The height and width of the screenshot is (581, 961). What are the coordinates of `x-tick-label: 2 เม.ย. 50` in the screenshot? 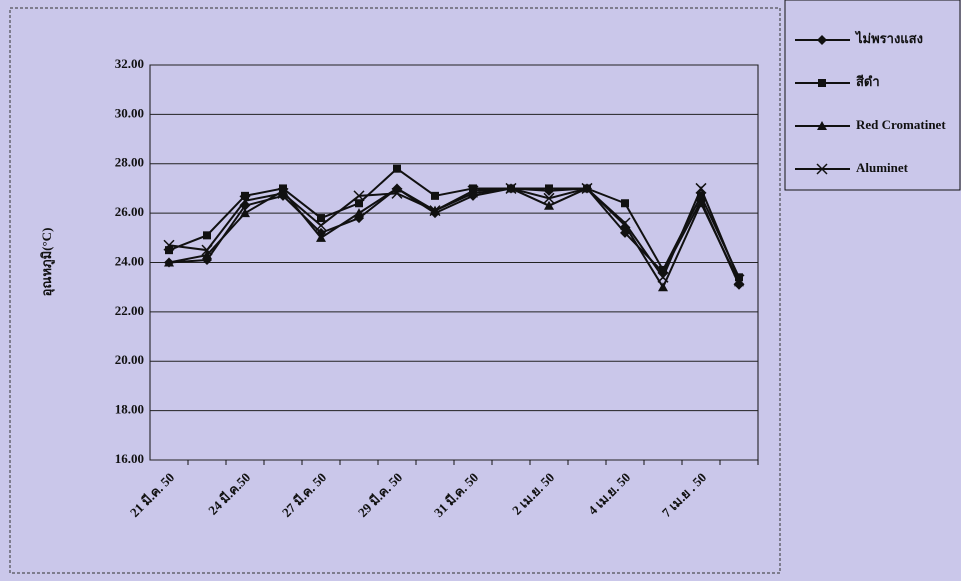 It's located at (533, 494).